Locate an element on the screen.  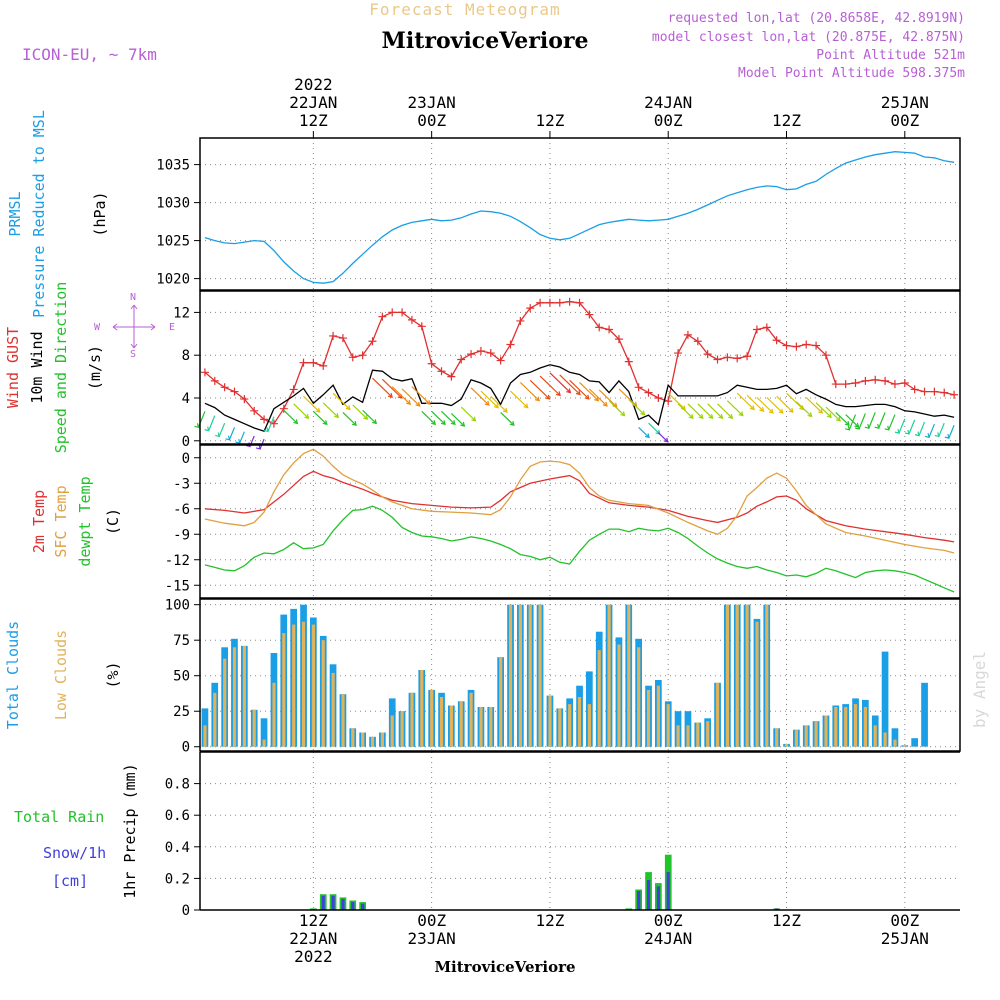
compass-w: W is located at coordinates (97, 327).